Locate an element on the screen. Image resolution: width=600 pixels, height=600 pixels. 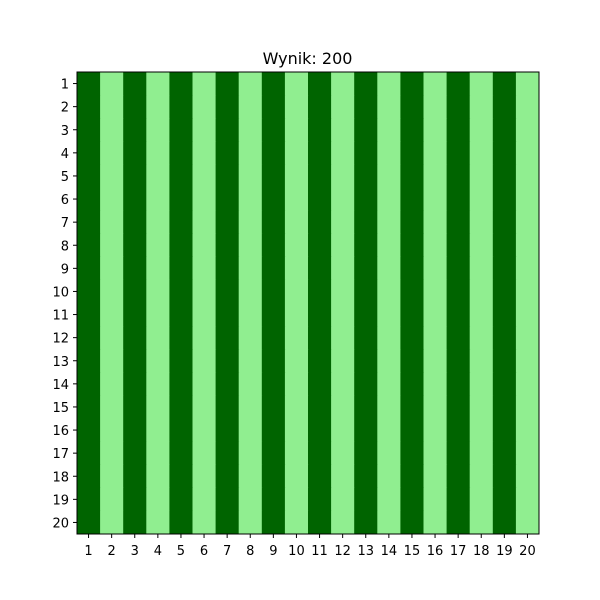
x-tick-label: 5 is located at coordinates (181, 551).